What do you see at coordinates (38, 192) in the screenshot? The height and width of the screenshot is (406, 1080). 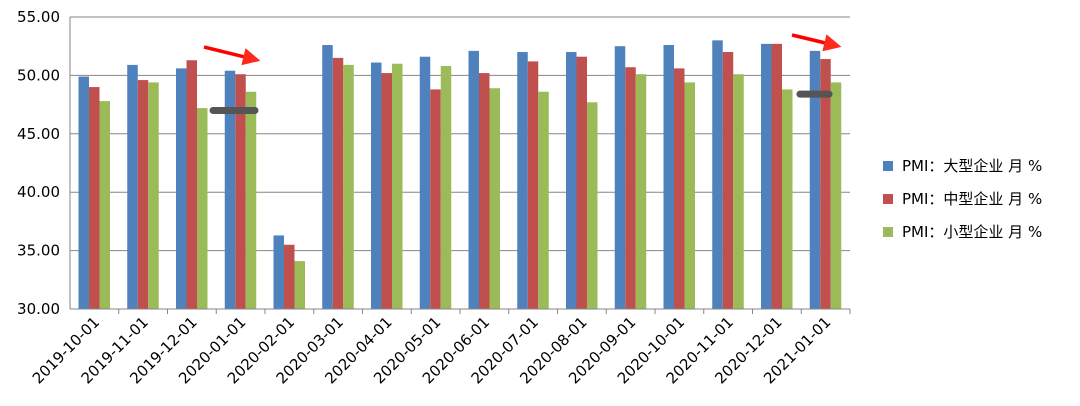 I see `y-tick-label: 40.00` at bounding box center [38, 192].